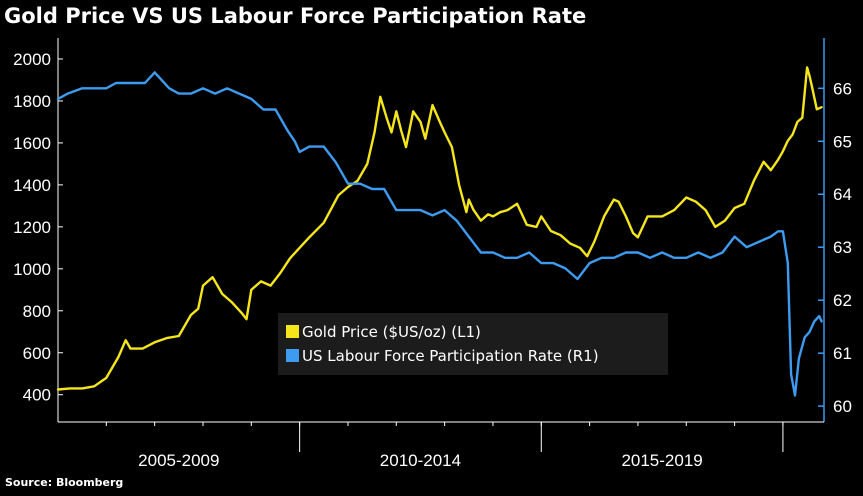 This screenshot has width=863, height=496. What do you see at coordinates (420, 460) in the screenshot?
I see `x-category-label: 2010-2014` at bounding box center [420, 460].